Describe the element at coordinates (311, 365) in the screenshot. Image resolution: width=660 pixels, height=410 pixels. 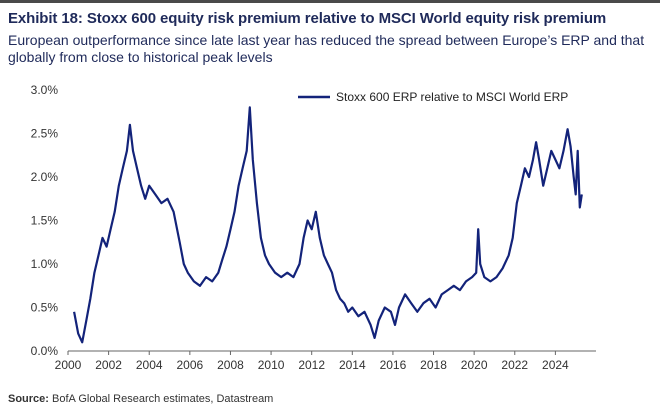
I see `x-tick-label: 2012` at that location.